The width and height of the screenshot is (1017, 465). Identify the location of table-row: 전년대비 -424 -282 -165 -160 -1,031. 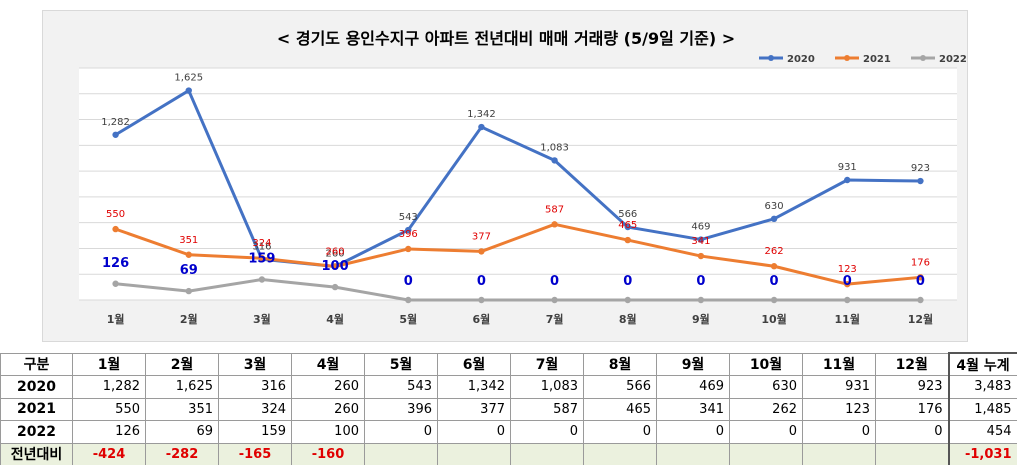
(508, 453).